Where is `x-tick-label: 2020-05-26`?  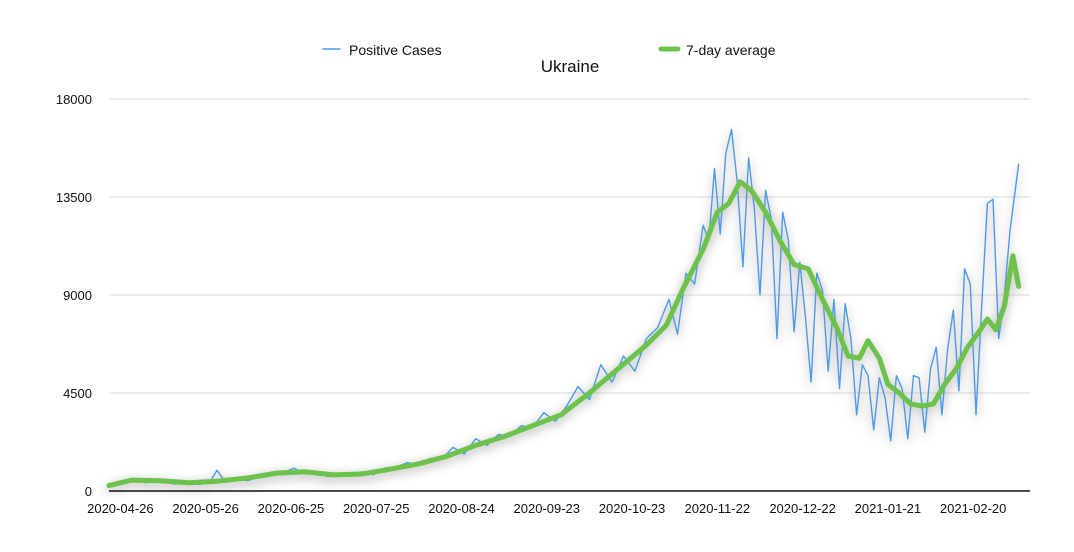 x-tick-label: 2020-05-26 is located at coordinates (205, 508).